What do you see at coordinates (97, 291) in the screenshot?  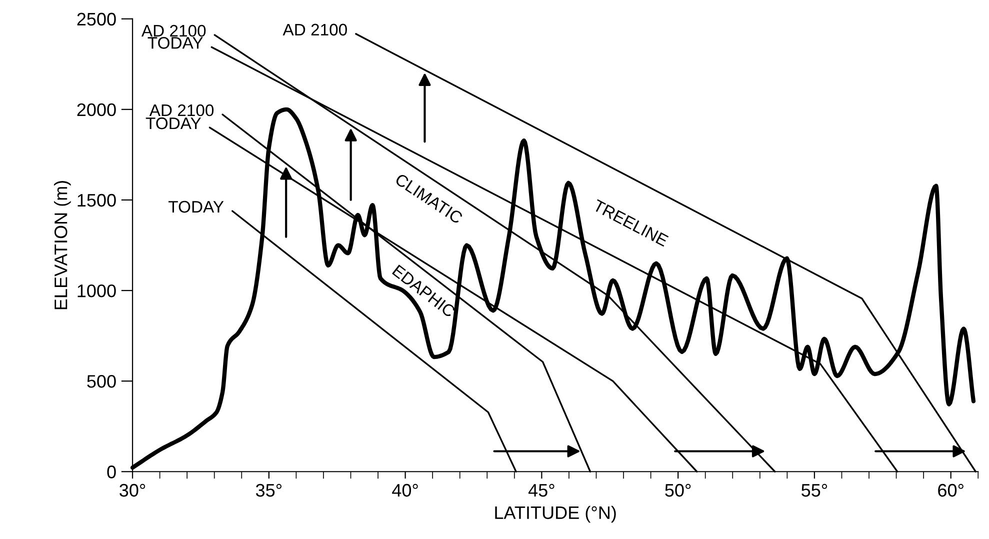 I see `y-tick-label: 1000` at bounding box center [97, 291].